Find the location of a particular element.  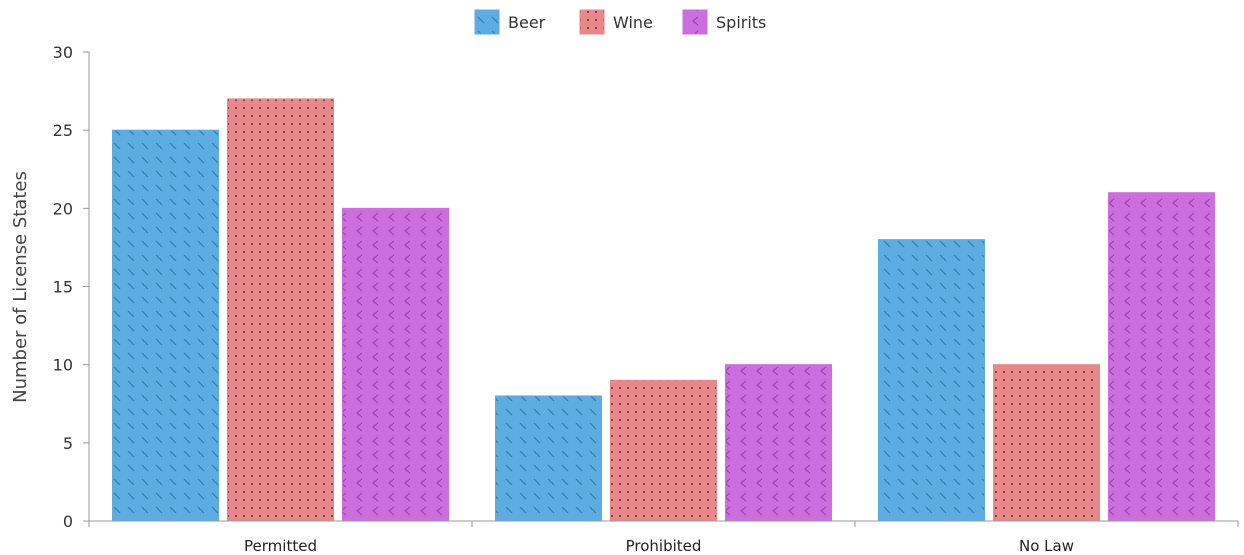

bar-wine-no-law is located at coordinates (1046, 443).